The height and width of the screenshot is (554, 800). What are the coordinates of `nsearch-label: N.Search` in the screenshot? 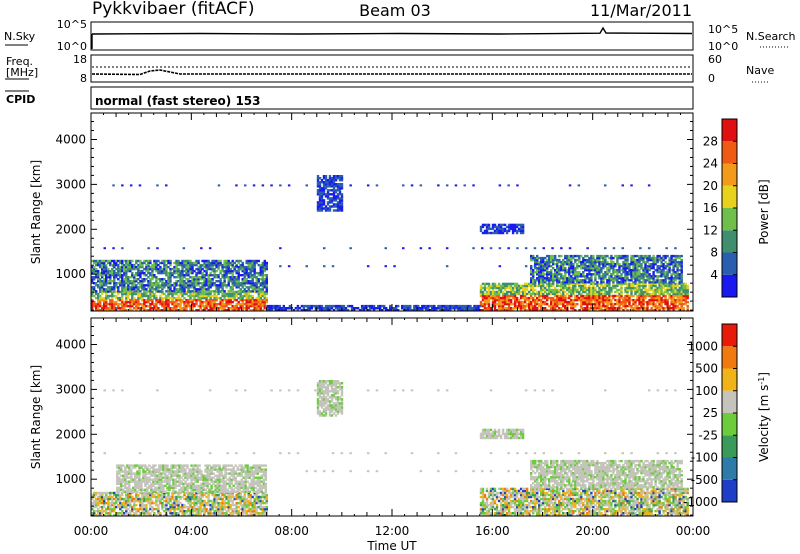 It's located at (771, 36).